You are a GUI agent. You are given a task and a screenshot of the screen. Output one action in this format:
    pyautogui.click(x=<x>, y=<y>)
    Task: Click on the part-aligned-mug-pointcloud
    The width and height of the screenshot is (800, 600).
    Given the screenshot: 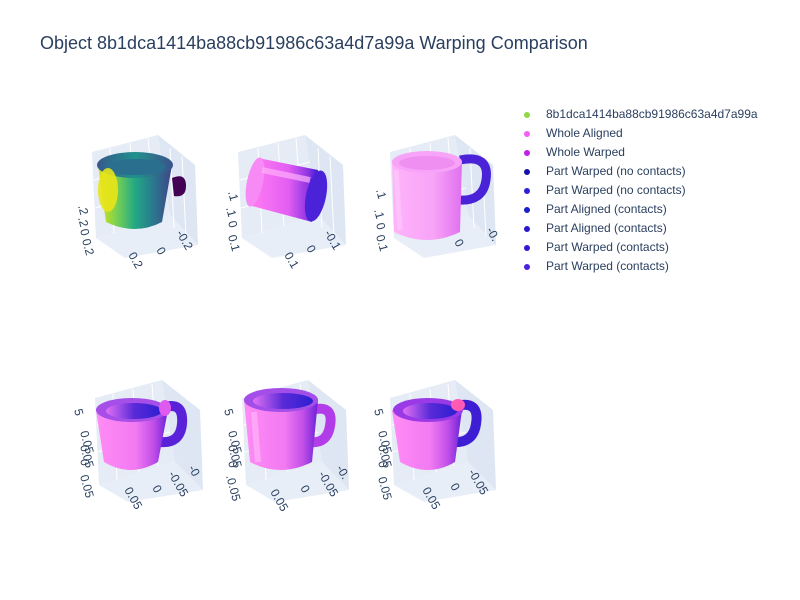 What is the action you would take?
    pyautogui.click(x=290, y=429)
    